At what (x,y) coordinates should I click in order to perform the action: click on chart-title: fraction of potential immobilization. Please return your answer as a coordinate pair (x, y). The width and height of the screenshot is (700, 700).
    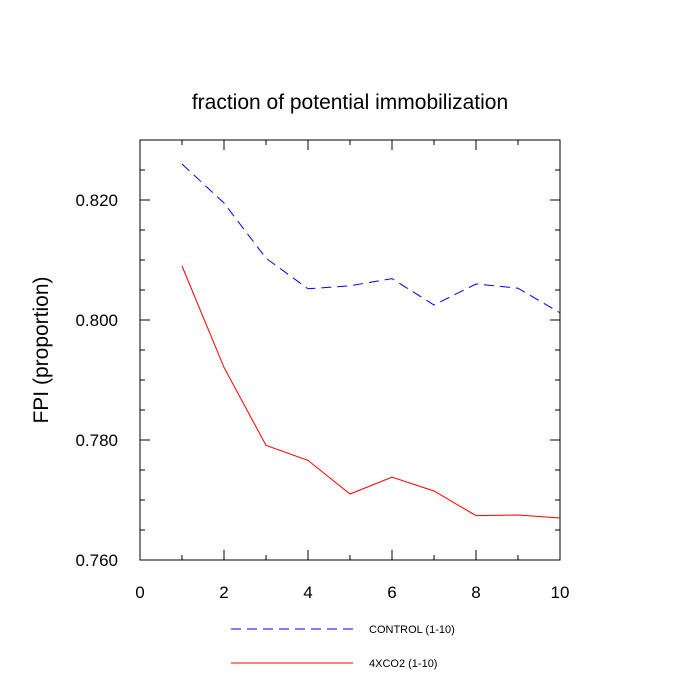
    Looking at the image, I should click on (350, 102).